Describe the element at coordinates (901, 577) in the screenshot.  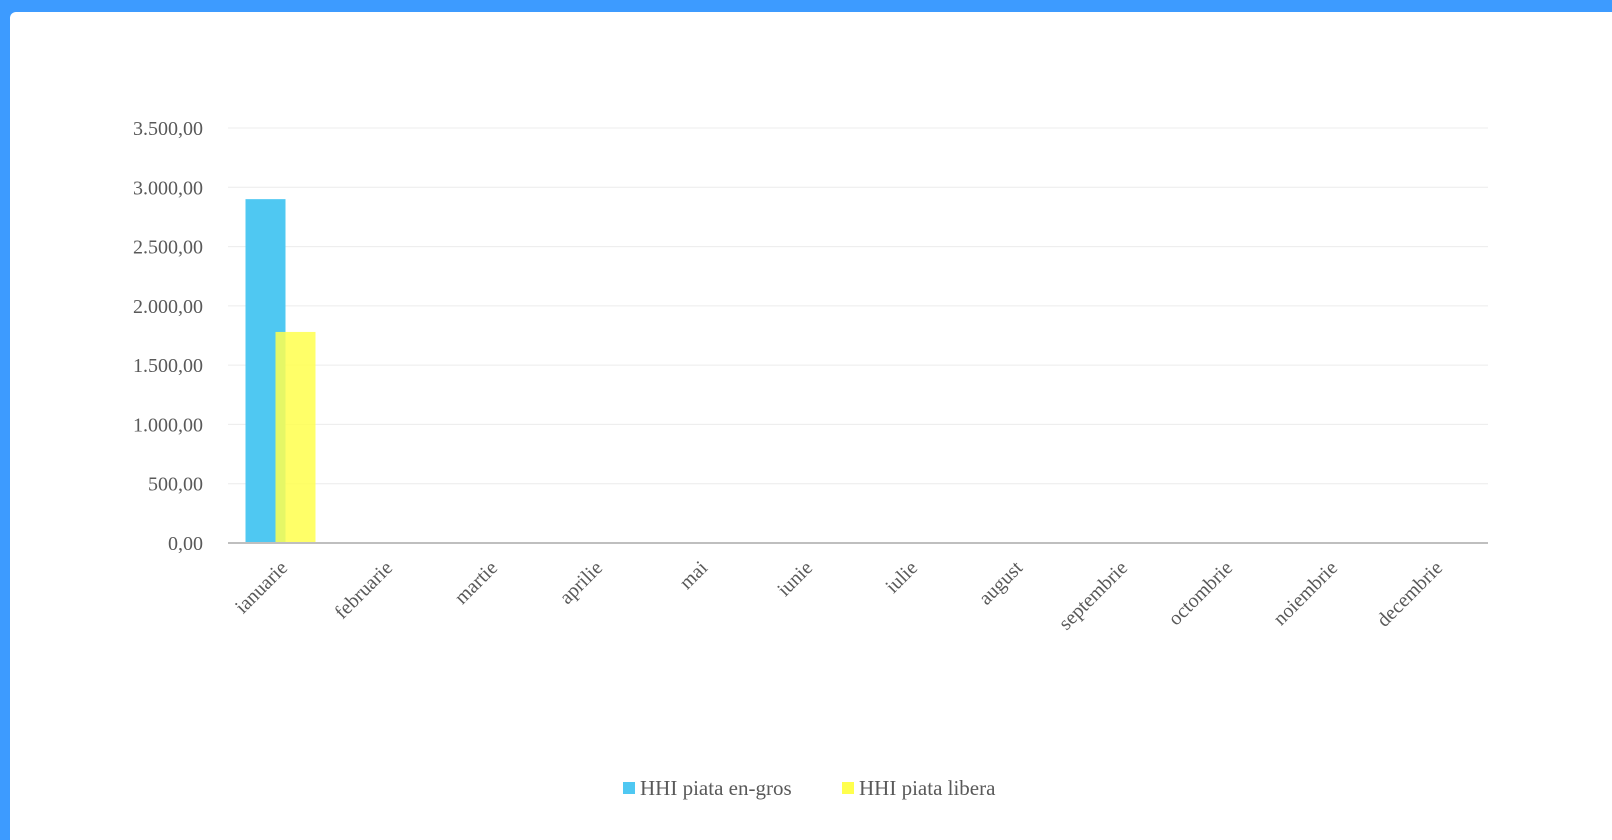
I see `x-tick-label: iulie` at that location.